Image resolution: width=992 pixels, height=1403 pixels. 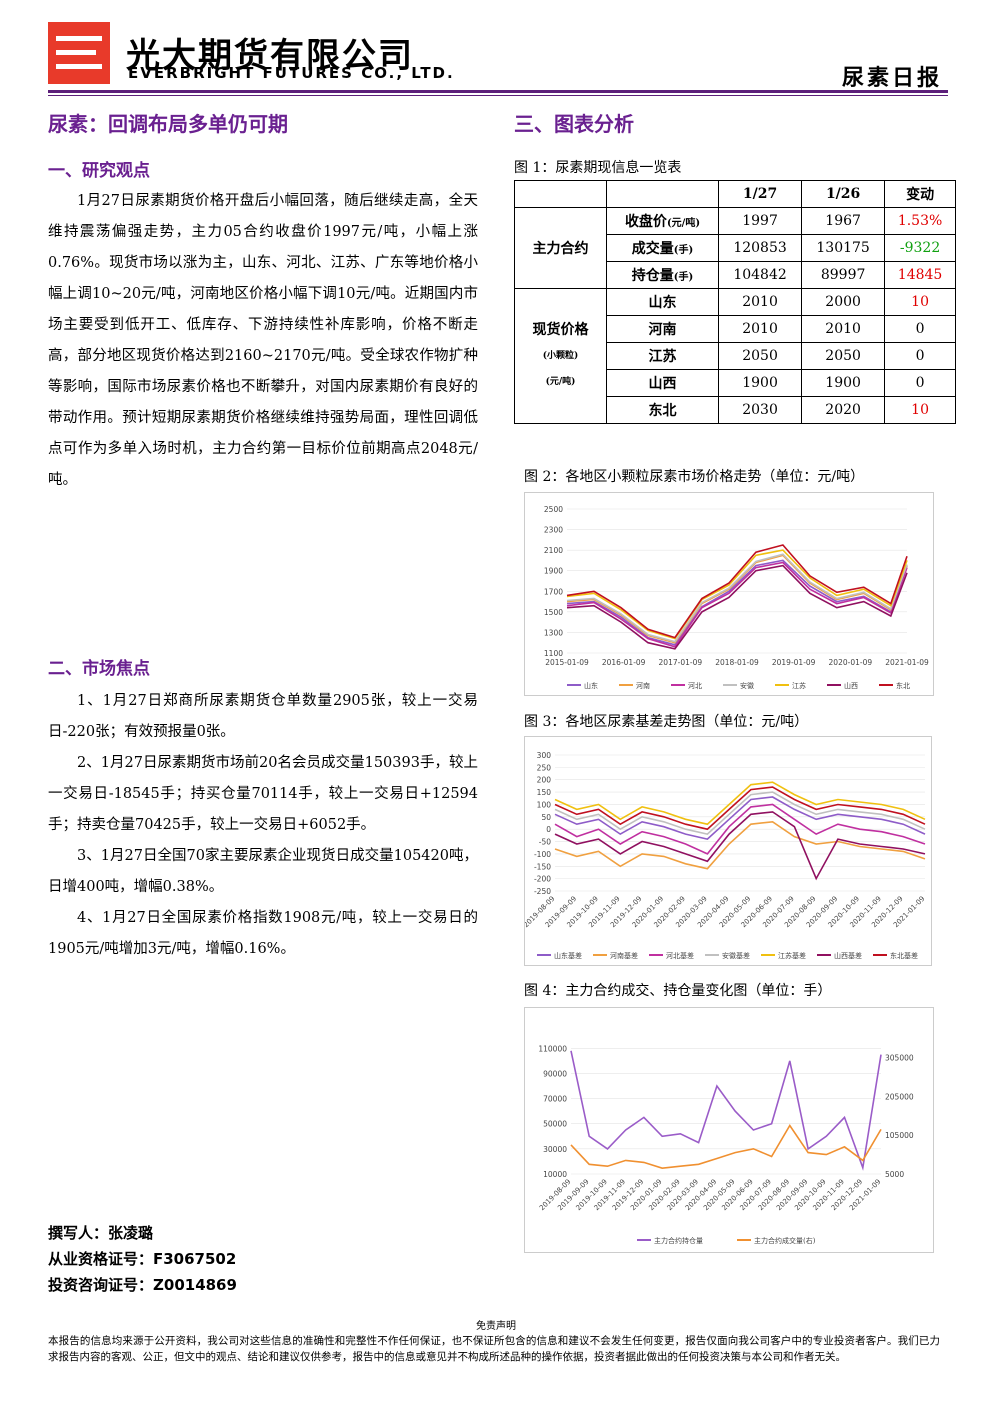 What do you see at coordinates (843, 194) in the screenshot?
I see `col-head-2: 1/26` at bounding box center [843, 194].